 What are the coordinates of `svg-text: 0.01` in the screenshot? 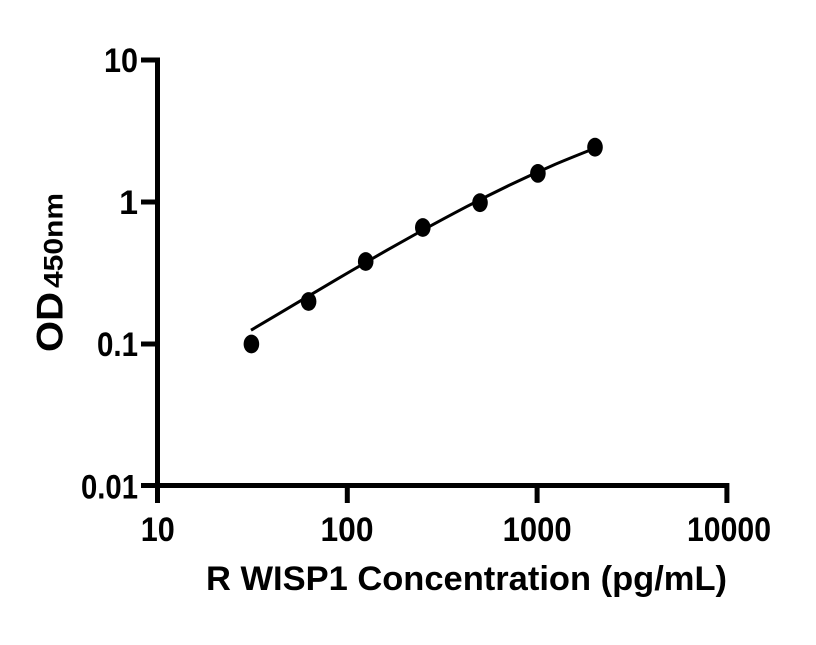 It's located at (109, 488).